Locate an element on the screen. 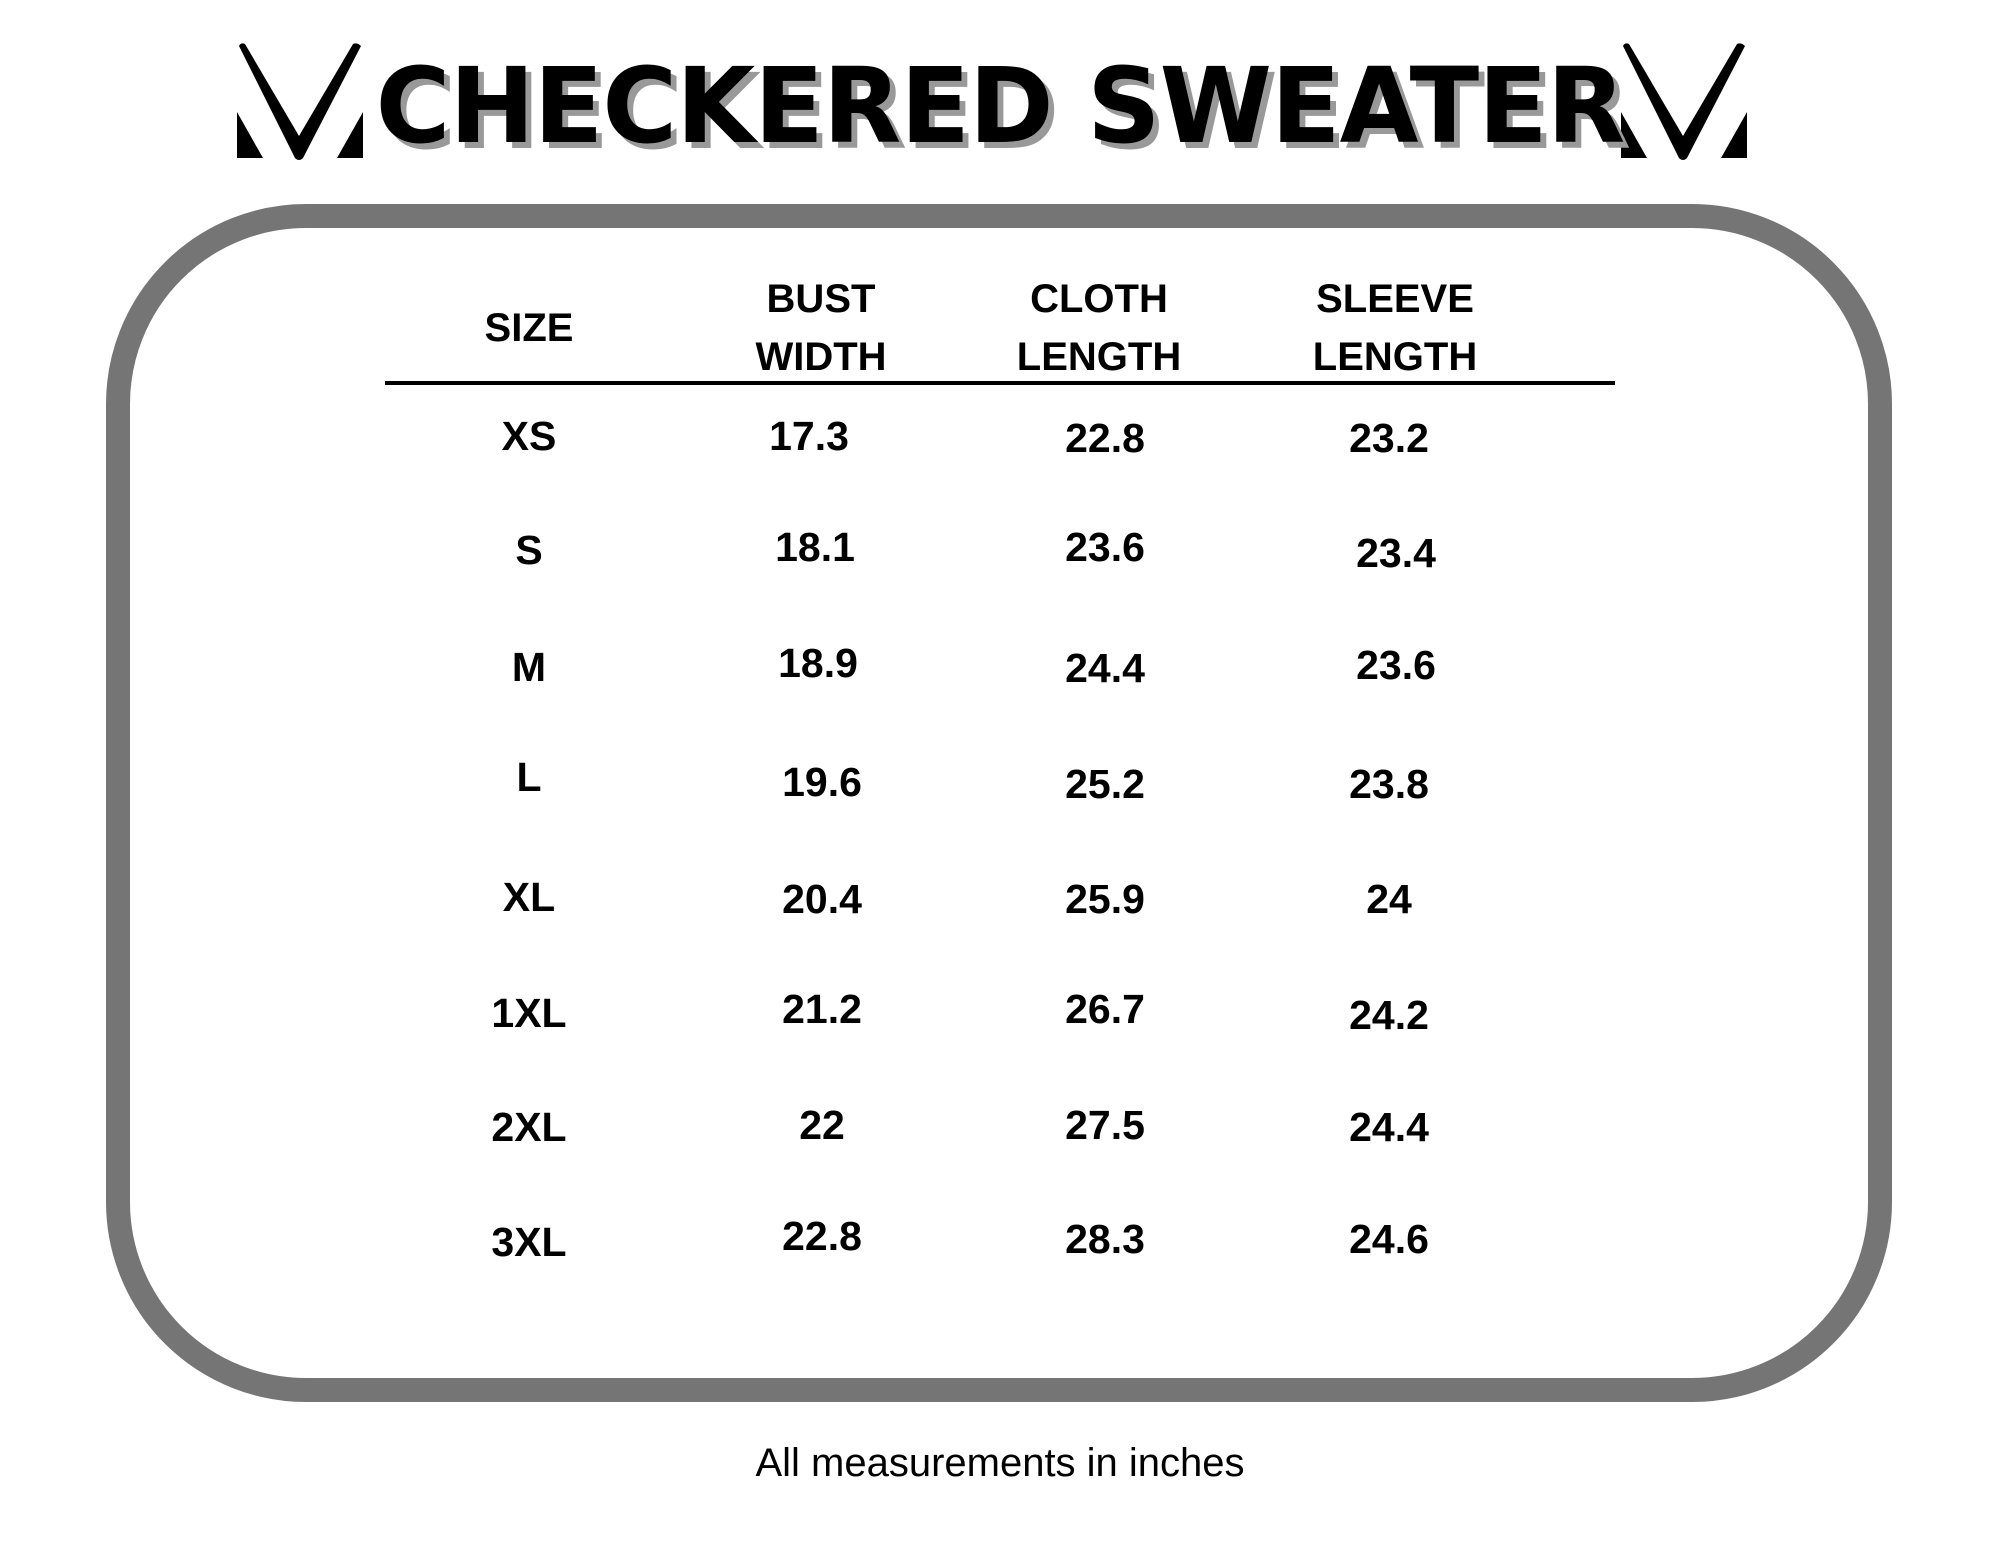 This screenshot has width=2000, height=1545. size-cell: 1XL is located at coordinates (529, 1013).